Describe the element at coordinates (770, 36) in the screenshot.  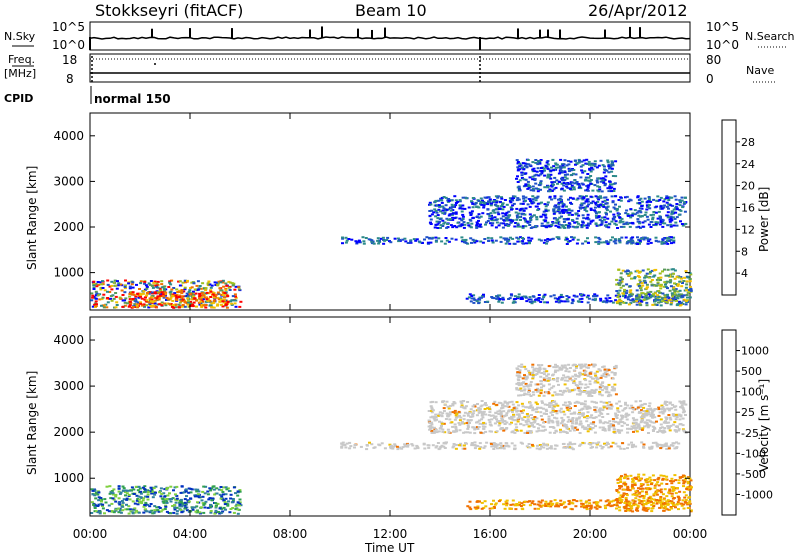
I see `nsearch-label: N.Search` at that location.